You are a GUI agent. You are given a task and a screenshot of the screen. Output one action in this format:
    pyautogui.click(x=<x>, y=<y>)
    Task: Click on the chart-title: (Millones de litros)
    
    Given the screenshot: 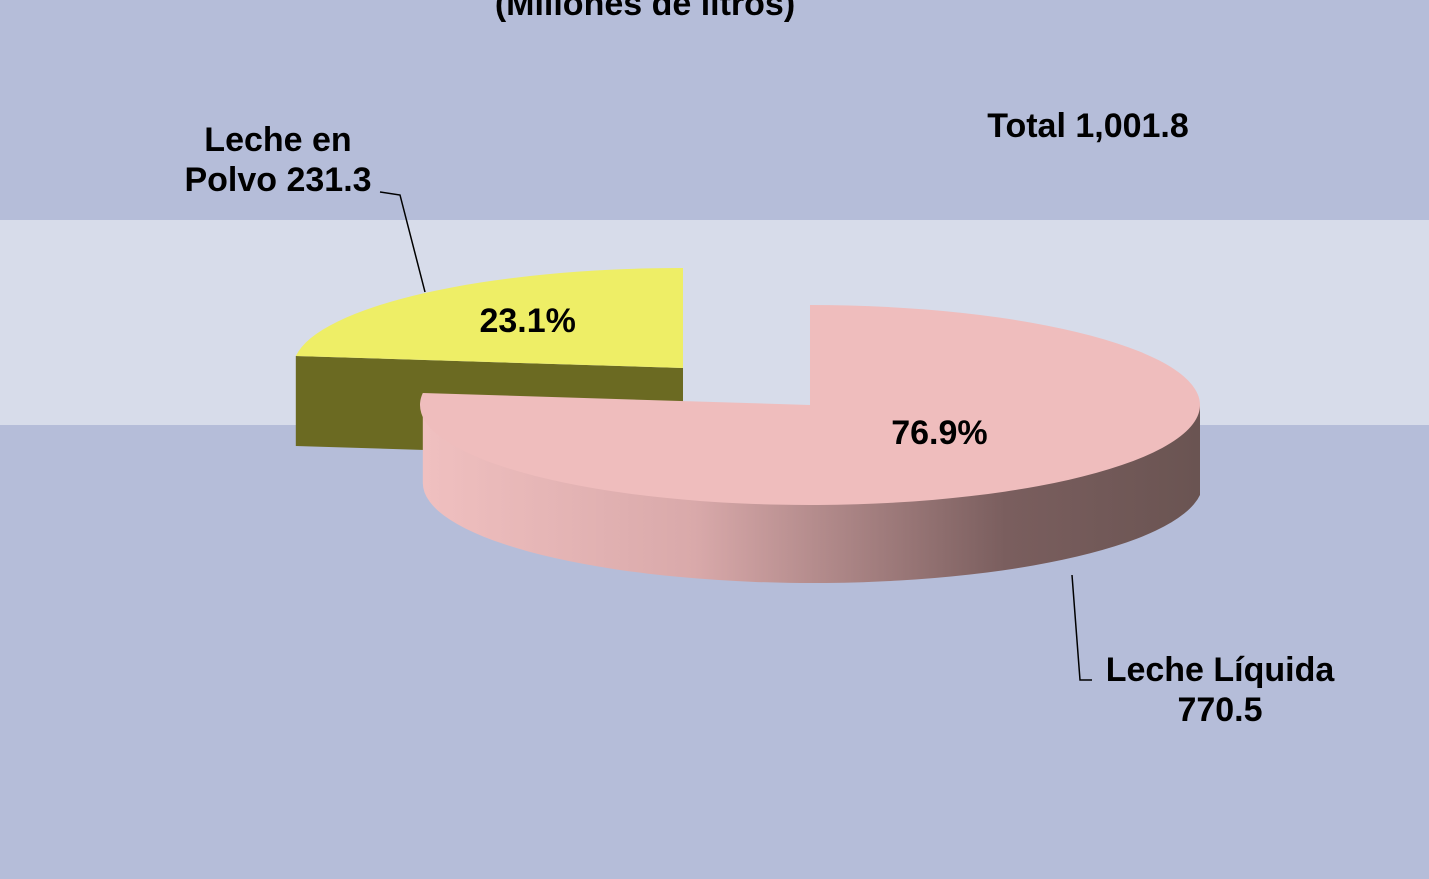 What is the action you would take?
    pyautogui.click(x=645, y=11)
    